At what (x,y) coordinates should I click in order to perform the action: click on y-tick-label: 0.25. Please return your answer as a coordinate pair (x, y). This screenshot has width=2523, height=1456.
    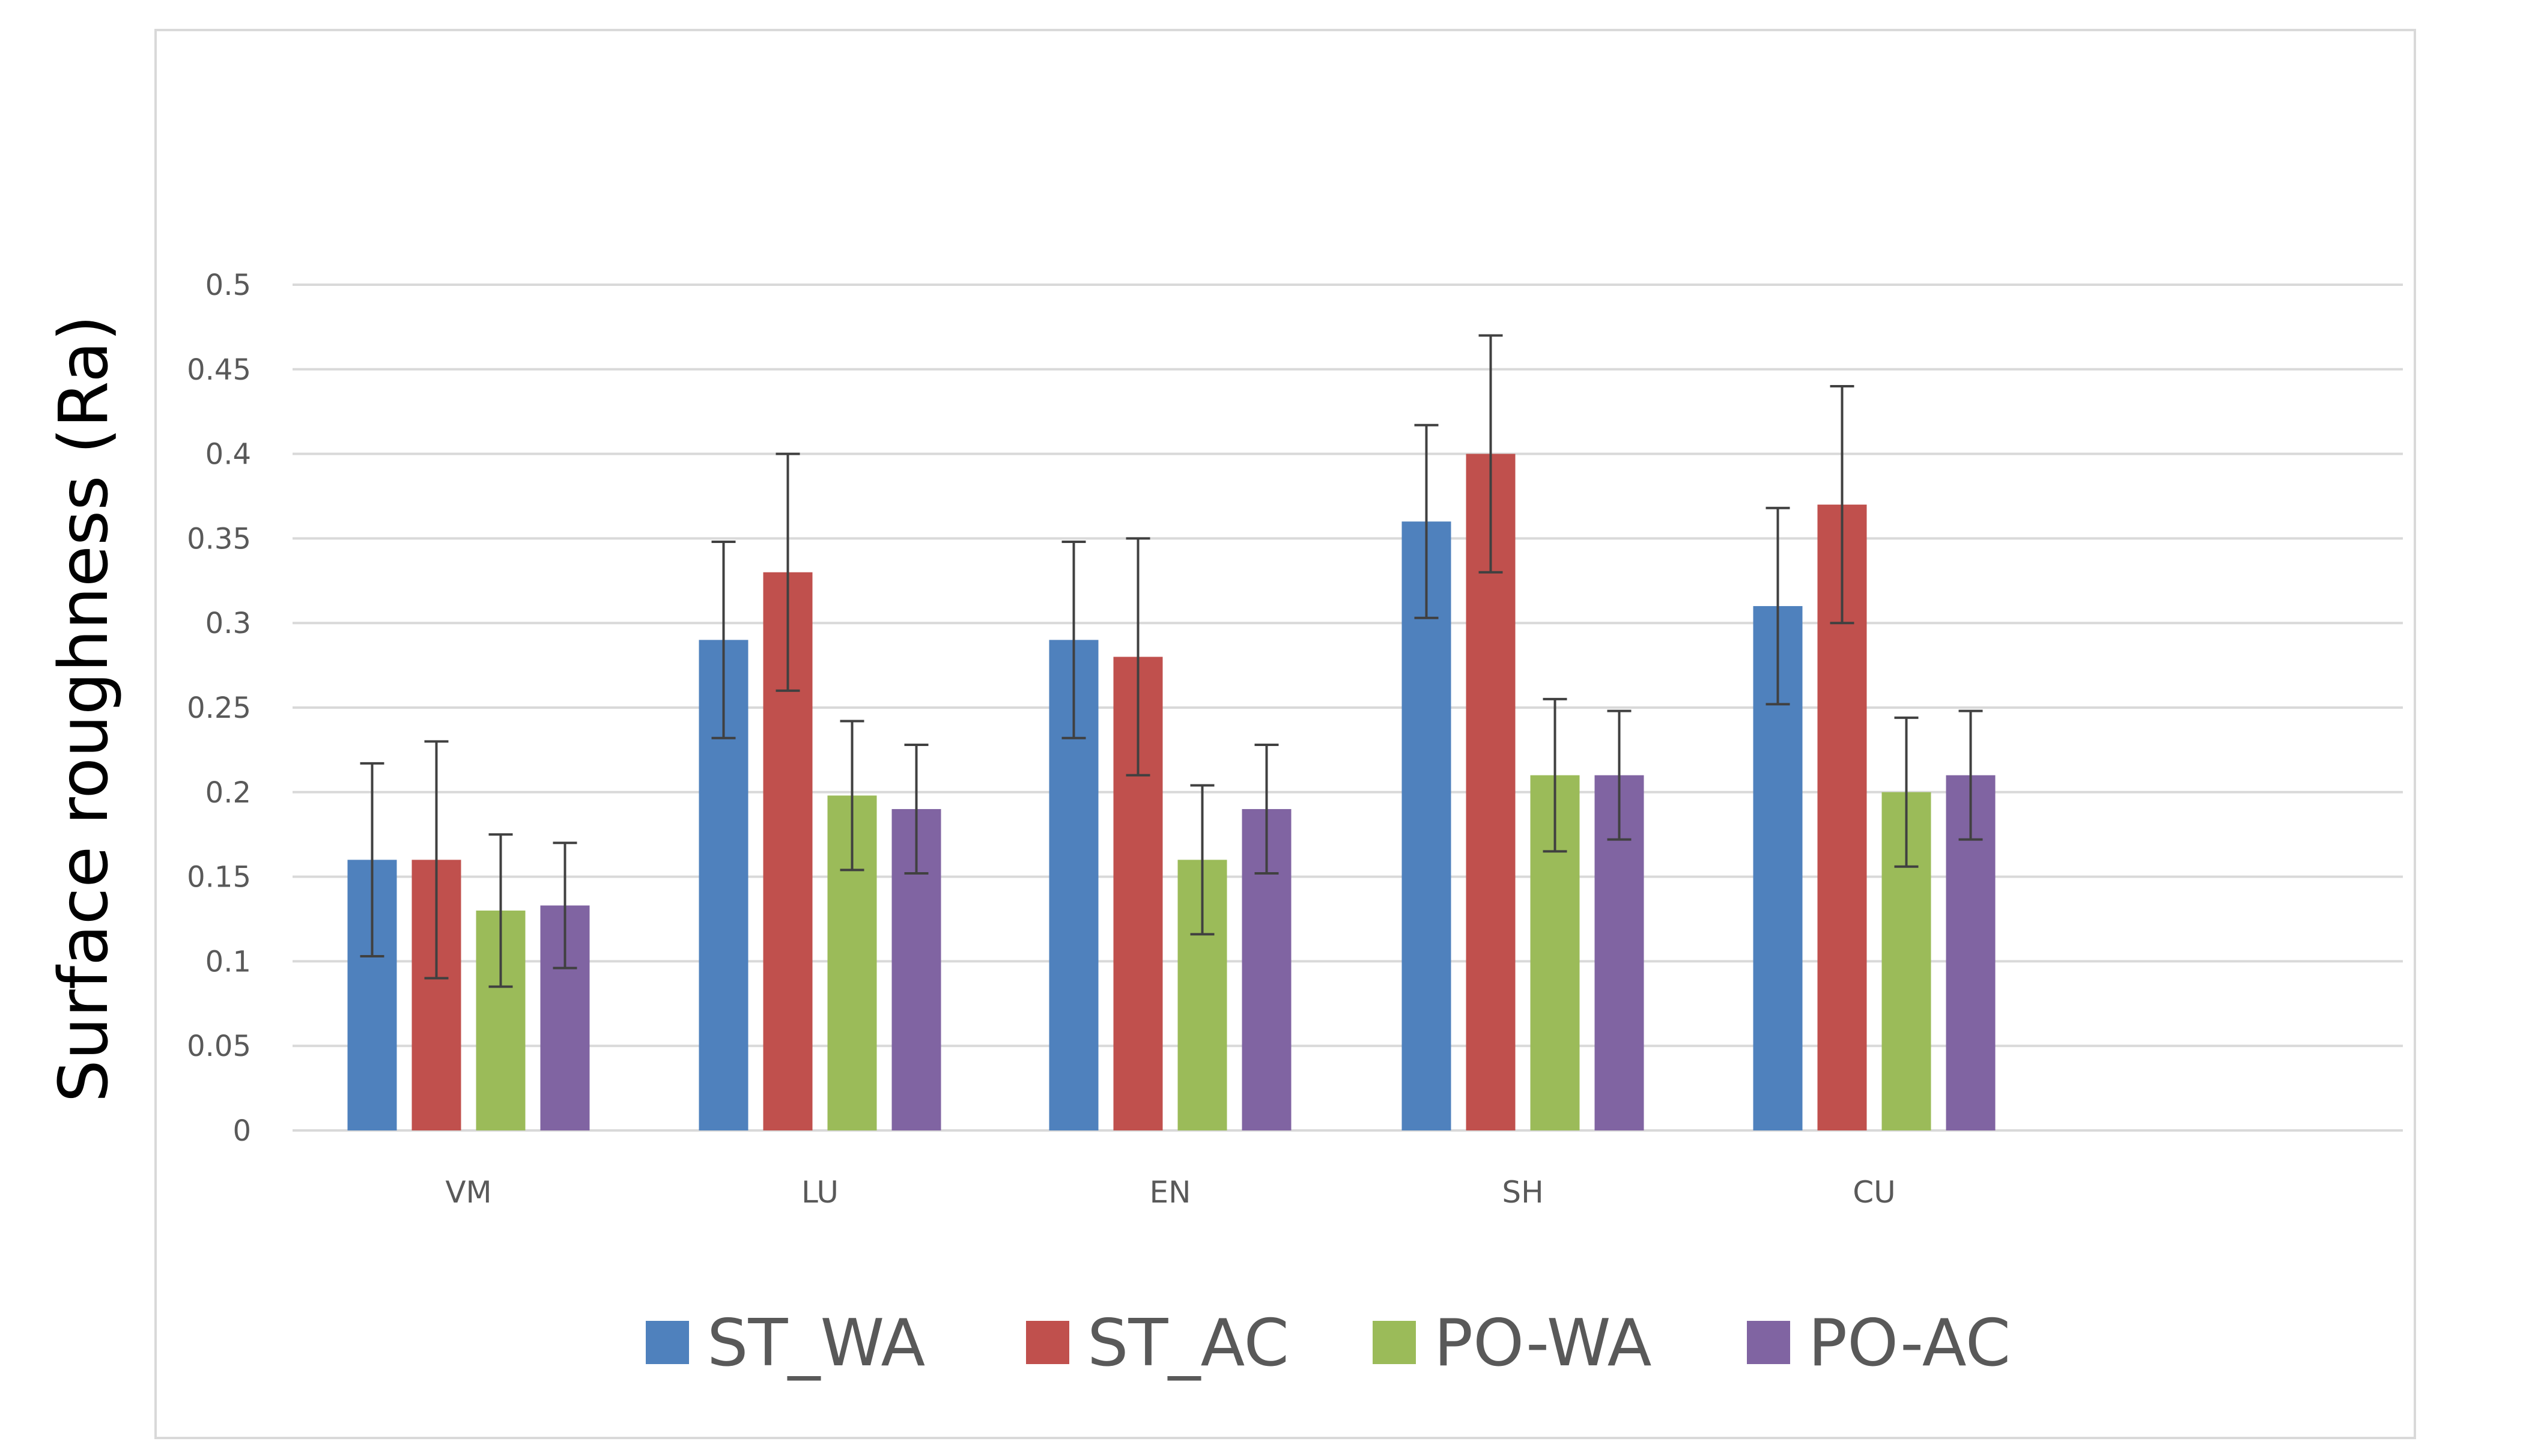
    Looking at the image, I should click on (219, 708).